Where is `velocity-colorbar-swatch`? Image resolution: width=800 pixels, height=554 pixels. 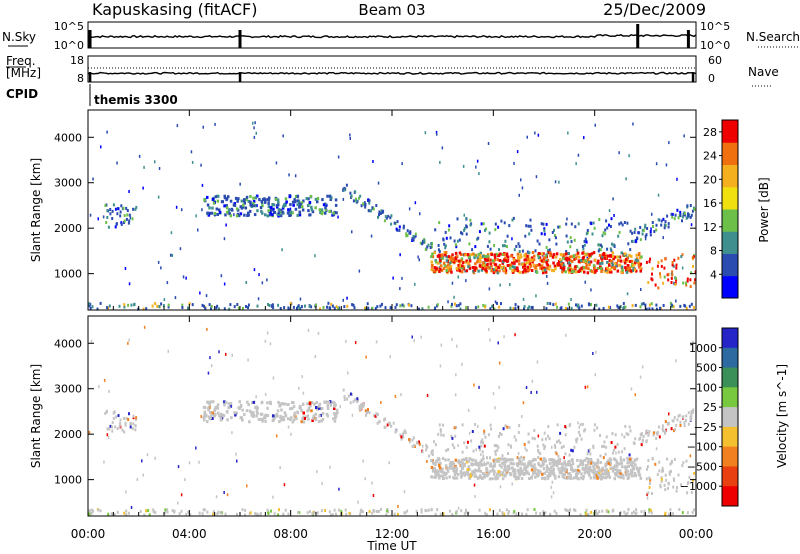
velocity-colorbar-swatch is located at coordinates (730, 358).